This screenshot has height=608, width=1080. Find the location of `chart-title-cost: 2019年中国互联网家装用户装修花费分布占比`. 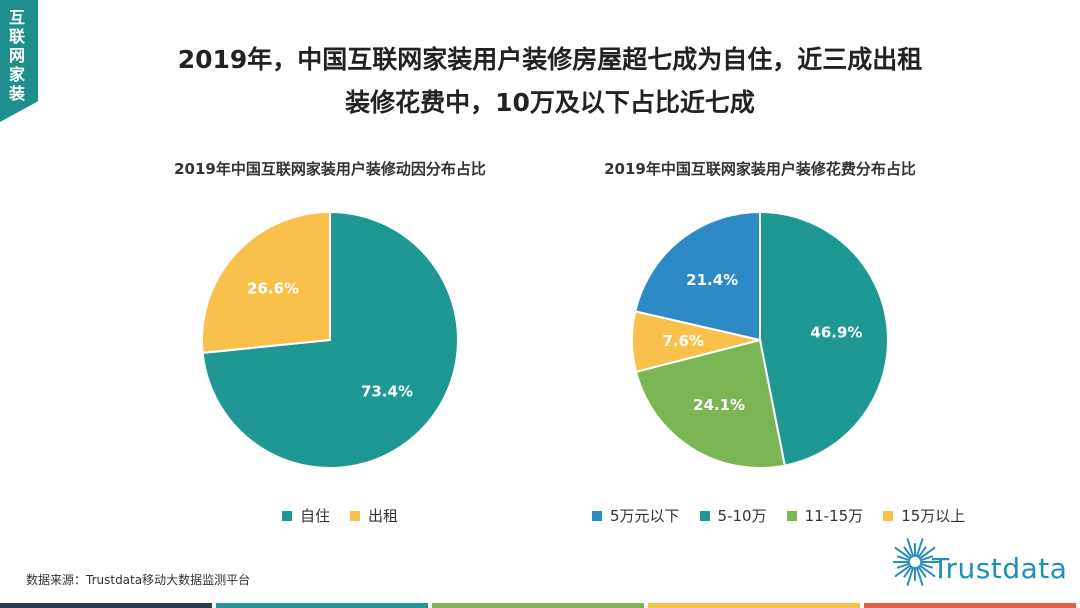

chart-title-cost: 2019年中国互联网家装用户装修花费分布占比 is located at coordinates (760, 169).